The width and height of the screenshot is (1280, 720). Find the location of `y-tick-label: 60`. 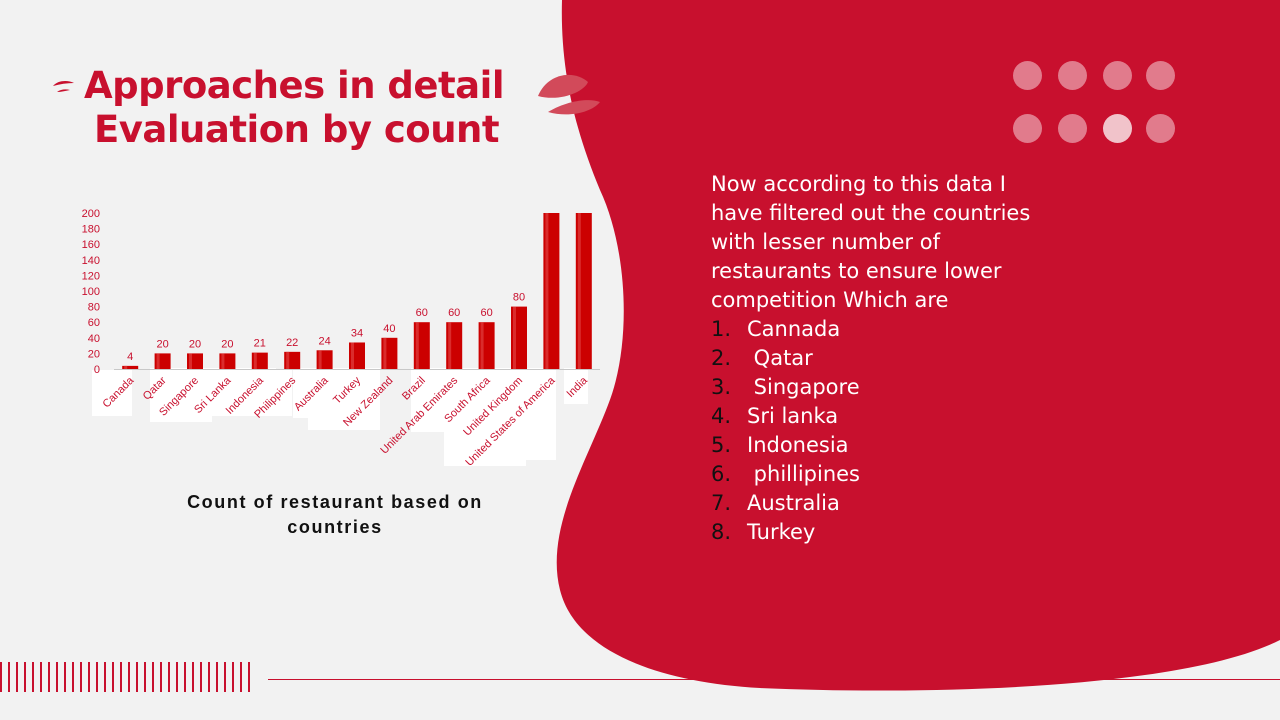

y-tick-label: 60 is located at coordinates (94, 323).